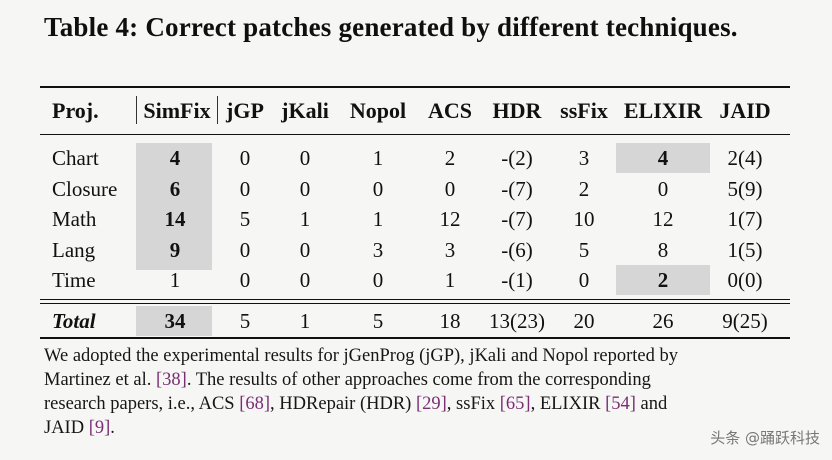 The width and height of the screenshot is (832, 460). I want to click on footnote-line: JAID [9]., so click(424, 428).